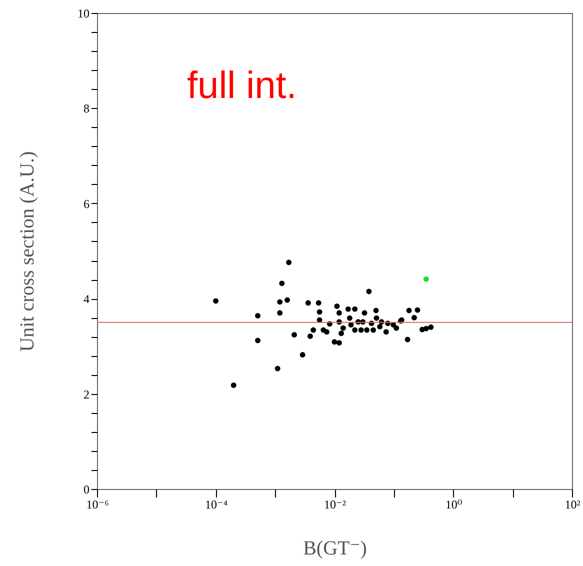  I want to click on x-tick-label: 10², so click(572, 505).